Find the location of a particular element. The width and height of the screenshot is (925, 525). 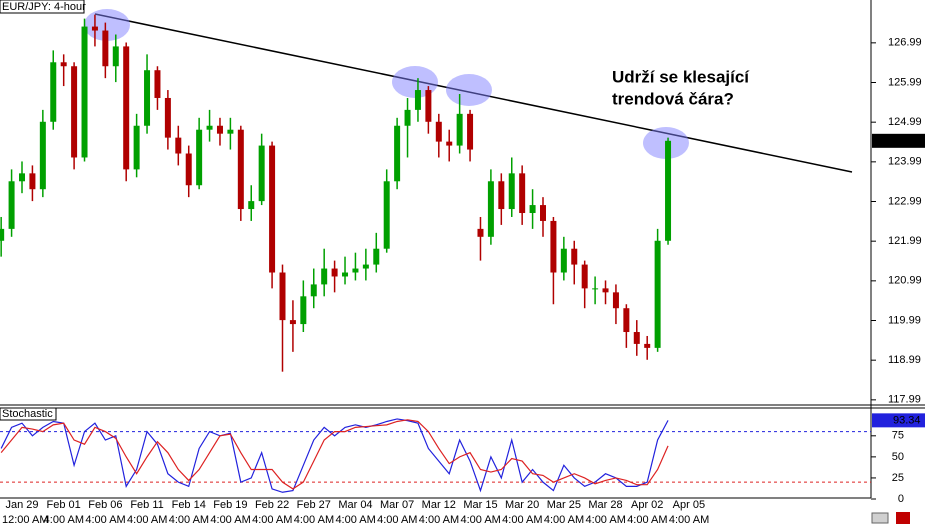

annotation: trendová čára? is located at coordinates (673, 98).